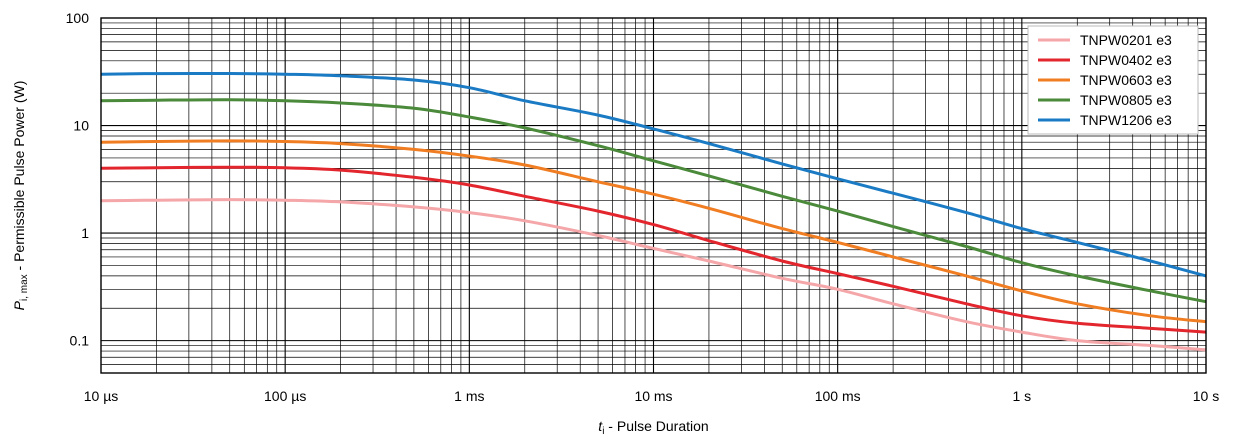 The height and width of the screenshot is (439, 1233). I want to click on y-axis-label-subscript: i, max, so click(24, 287).